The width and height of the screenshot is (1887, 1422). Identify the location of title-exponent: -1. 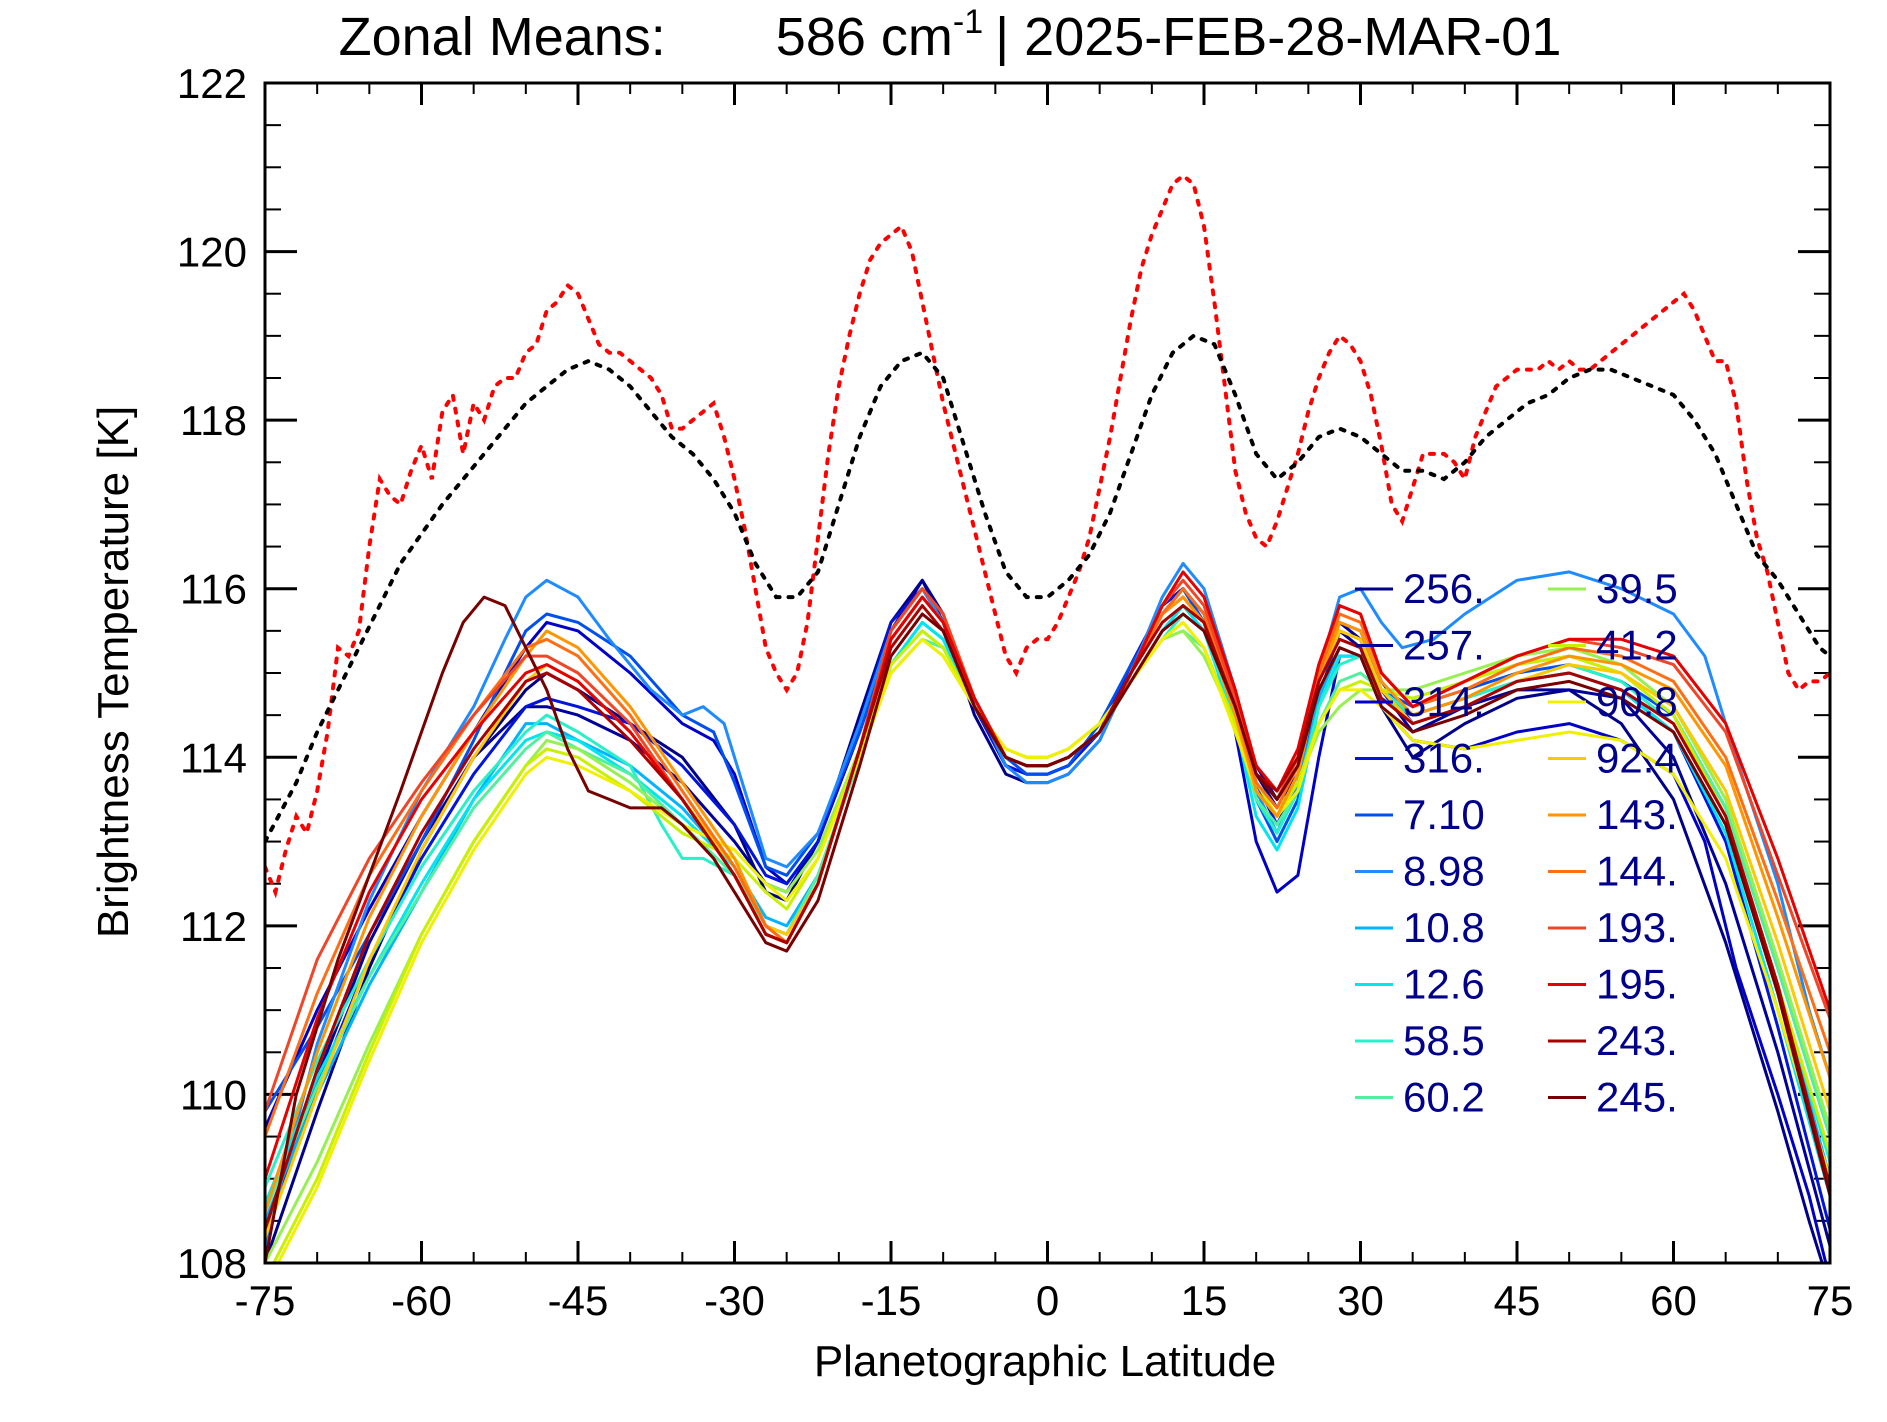
(968, 22).